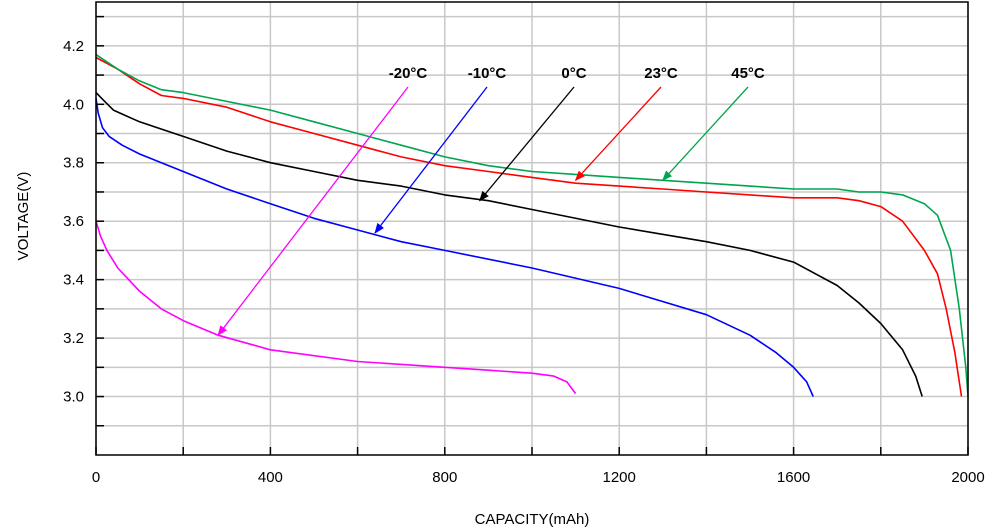  Describe the element at coordinates (73, 104) in the screenshot. I see `y-tick-label: 4.0` at that location.